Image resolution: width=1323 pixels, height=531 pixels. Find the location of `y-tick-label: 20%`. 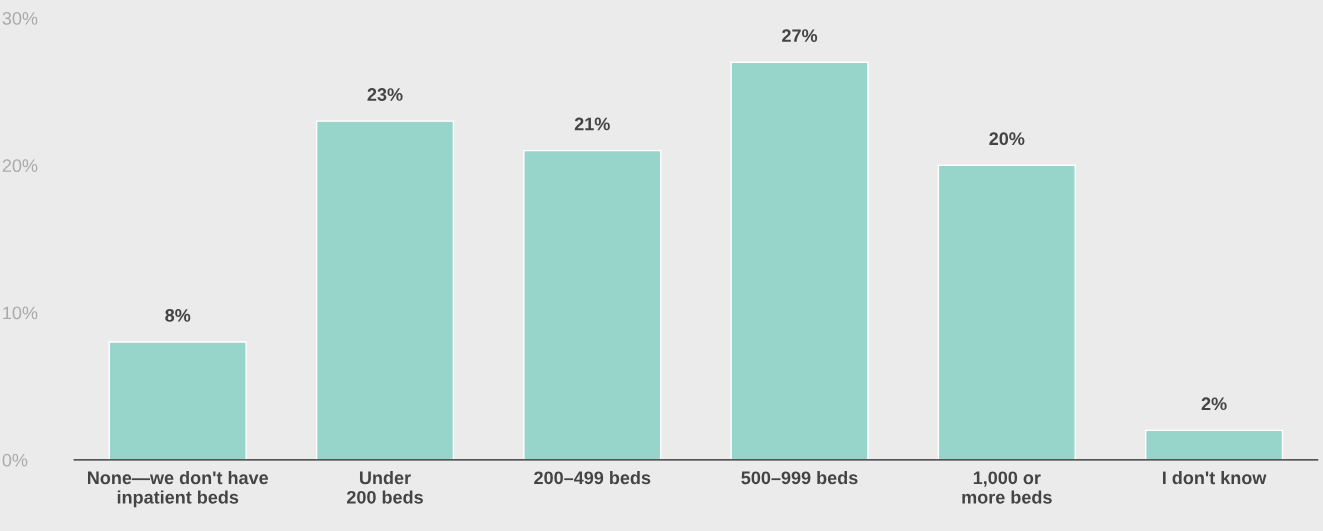

y-tick-label: 20% is located at coordinates (20, 166).